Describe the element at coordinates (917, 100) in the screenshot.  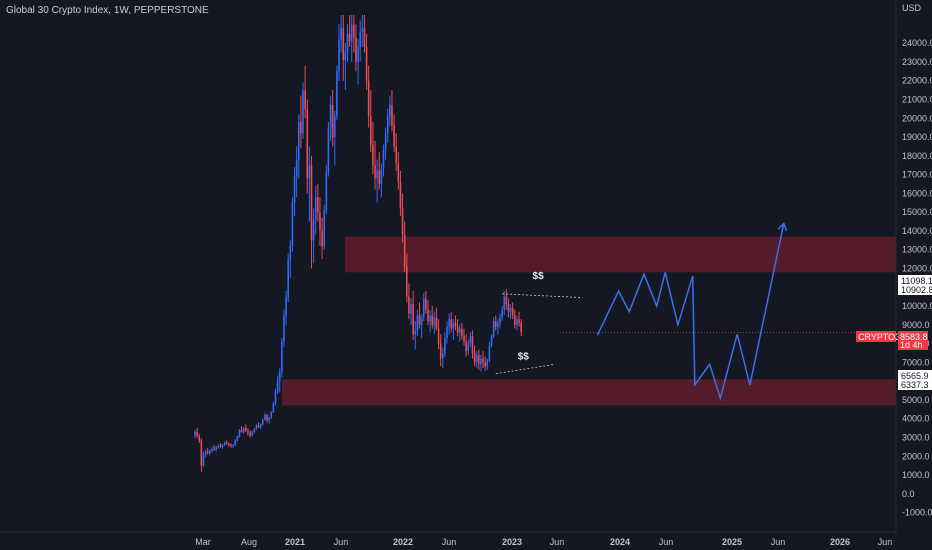
I see `price-tick-label: 21000.0` at that location.